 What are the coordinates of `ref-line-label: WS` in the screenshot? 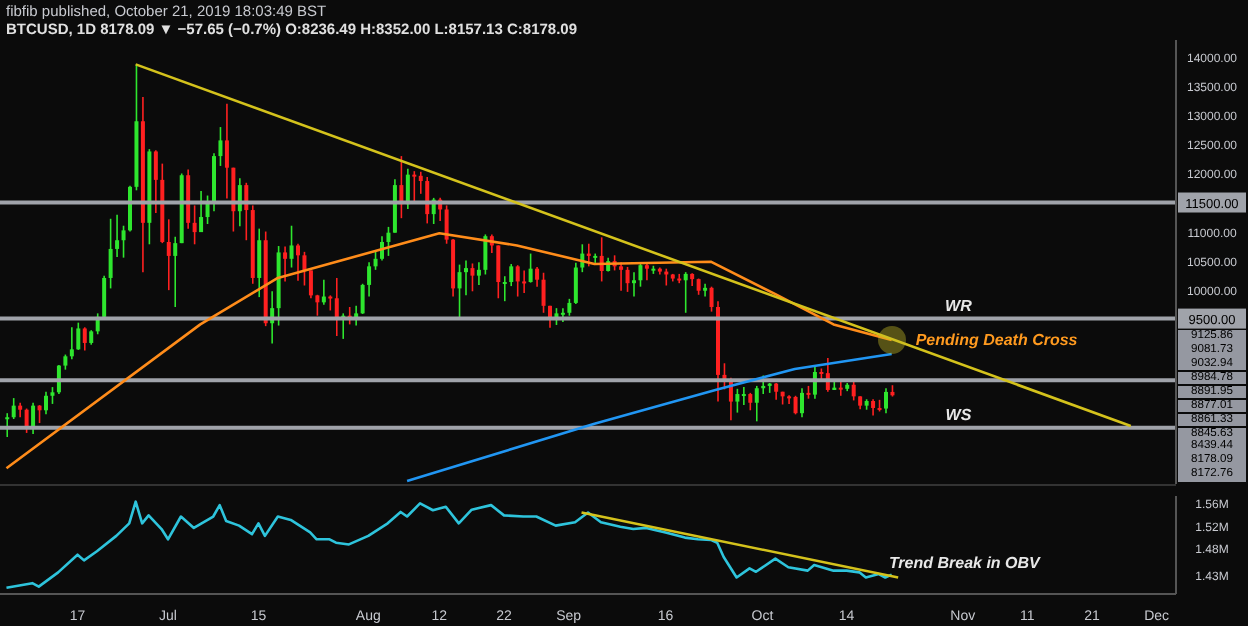 It's located at (959, 414).